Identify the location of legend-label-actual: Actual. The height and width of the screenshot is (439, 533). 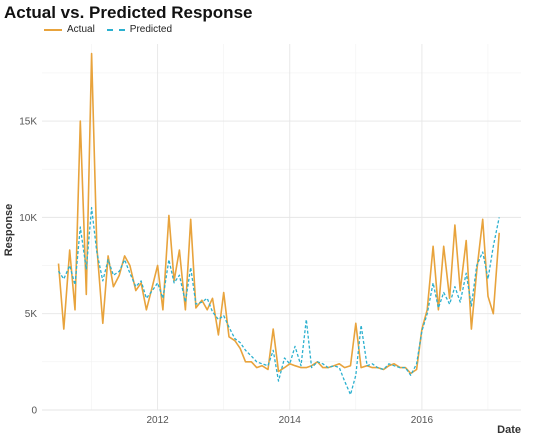
(81, 29).